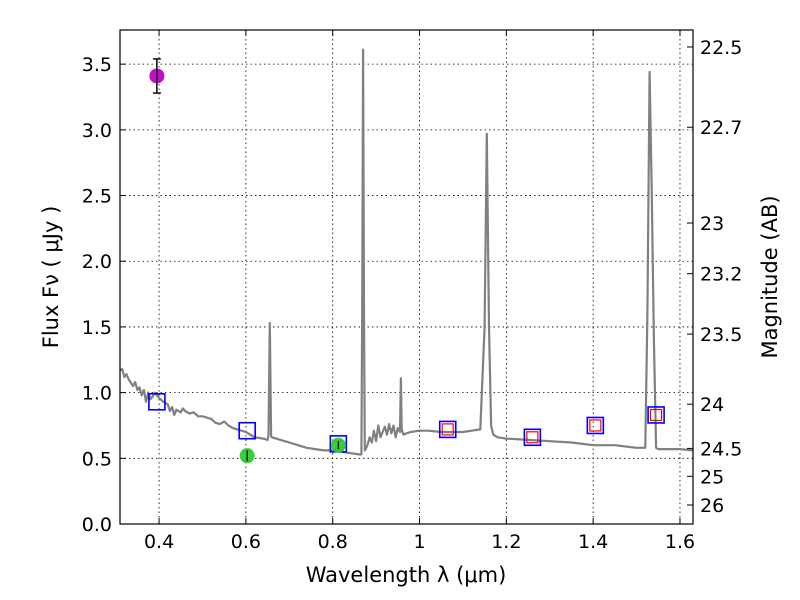  I want to click on right-tick-label: 23.5, so click(721, 335).